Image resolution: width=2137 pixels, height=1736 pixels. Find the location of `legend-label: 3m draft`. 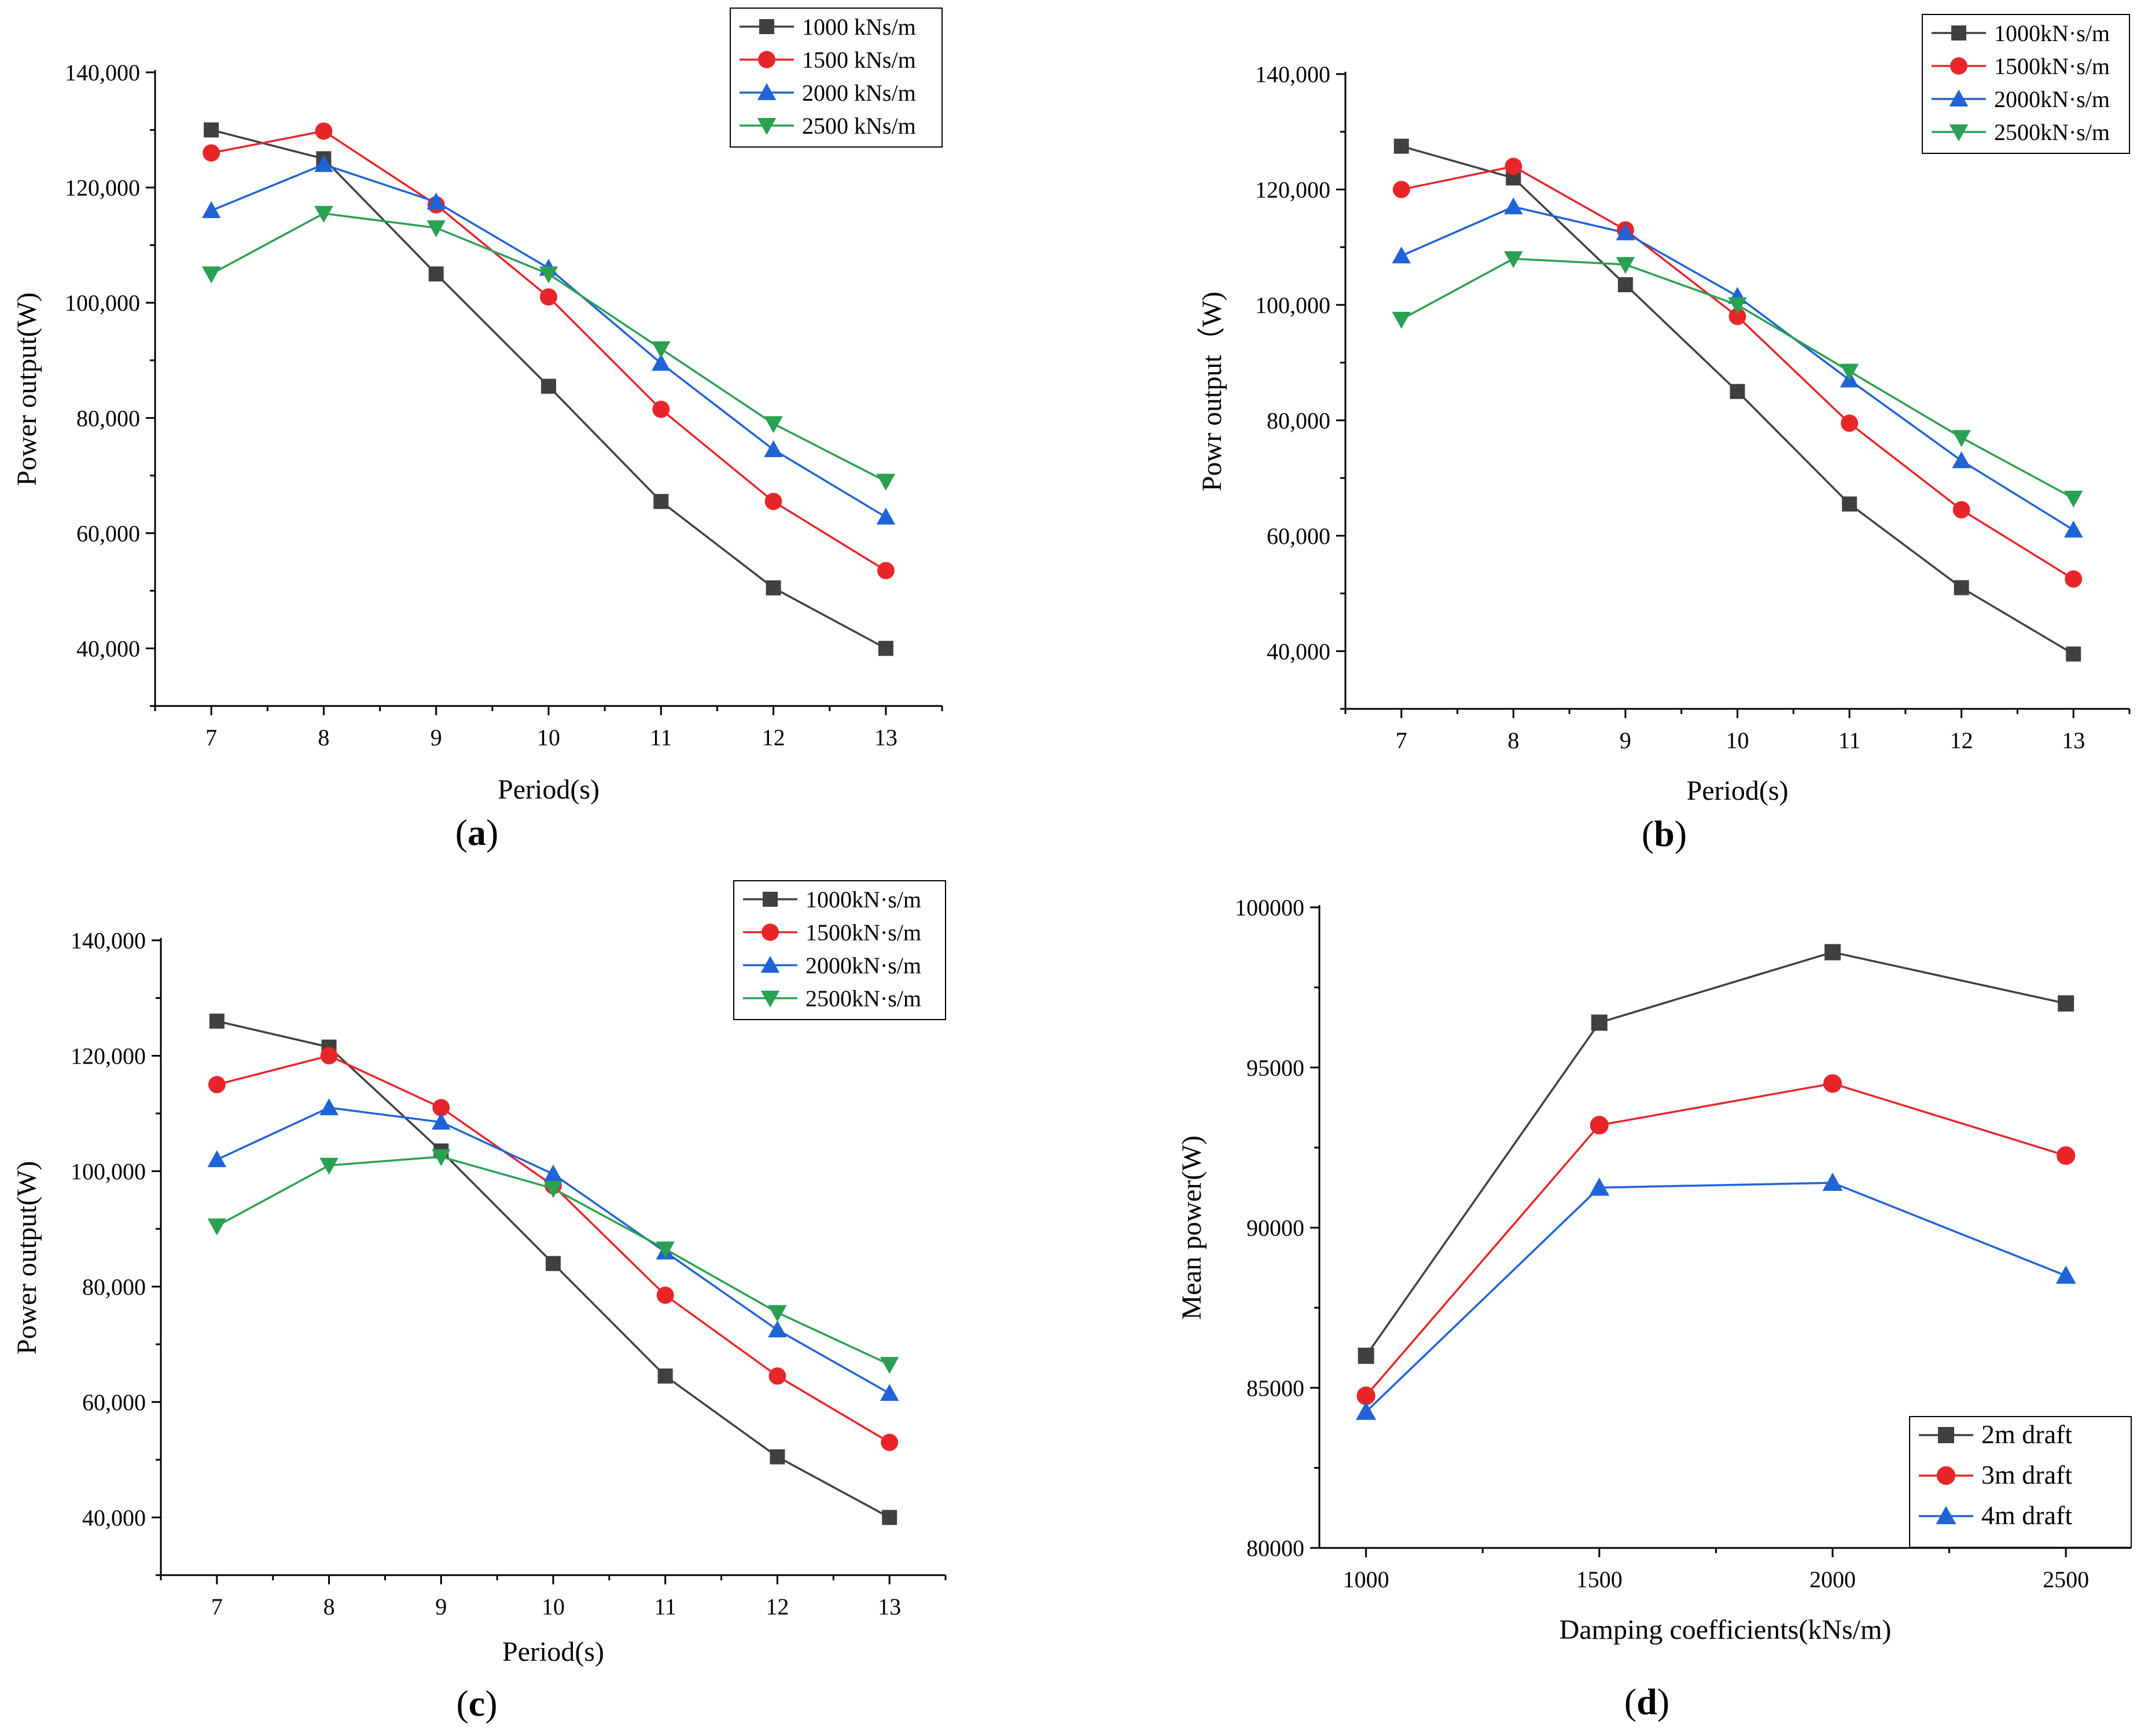

legend-label: 3m draft is located at coordinates (2026, 1474).